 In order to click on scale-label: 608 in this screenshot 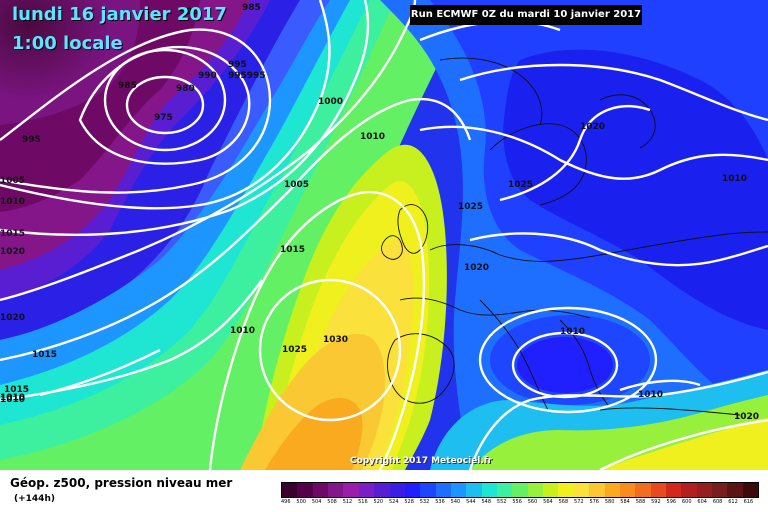, I will do `click(717, 502)`.